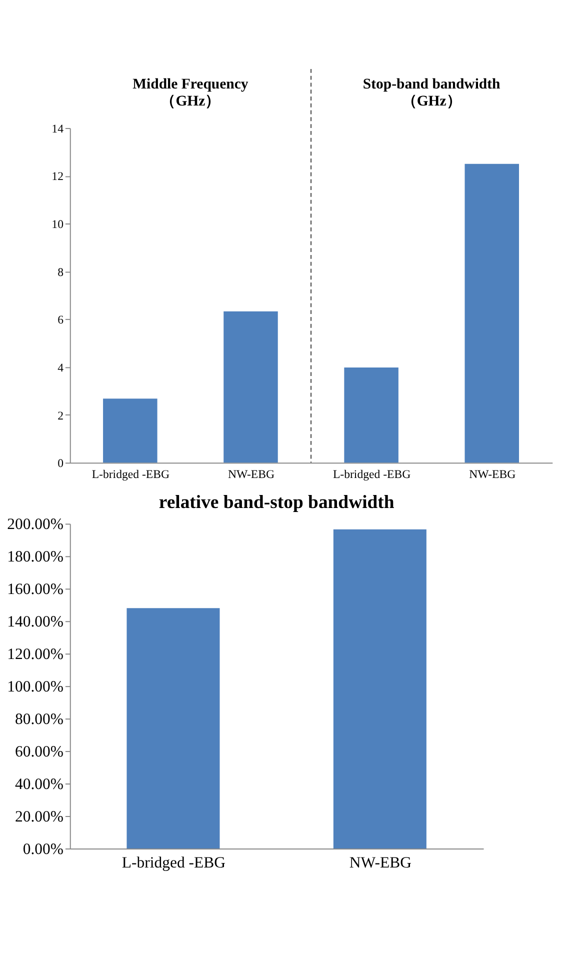  Describe the element at coordinates (35, 525) in the screenshot. I see `y-tick-label: 200.00%` at that location.